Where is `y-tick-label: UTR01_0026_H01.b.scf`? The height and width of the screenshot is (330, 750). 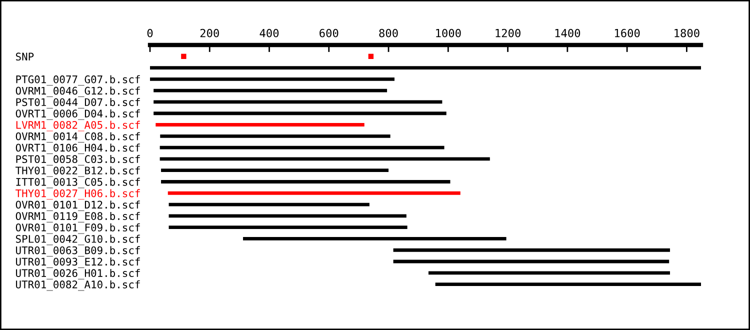
y-tick-label: UTR01_0026_H01.b.scf is located at coordinates (78, 274).